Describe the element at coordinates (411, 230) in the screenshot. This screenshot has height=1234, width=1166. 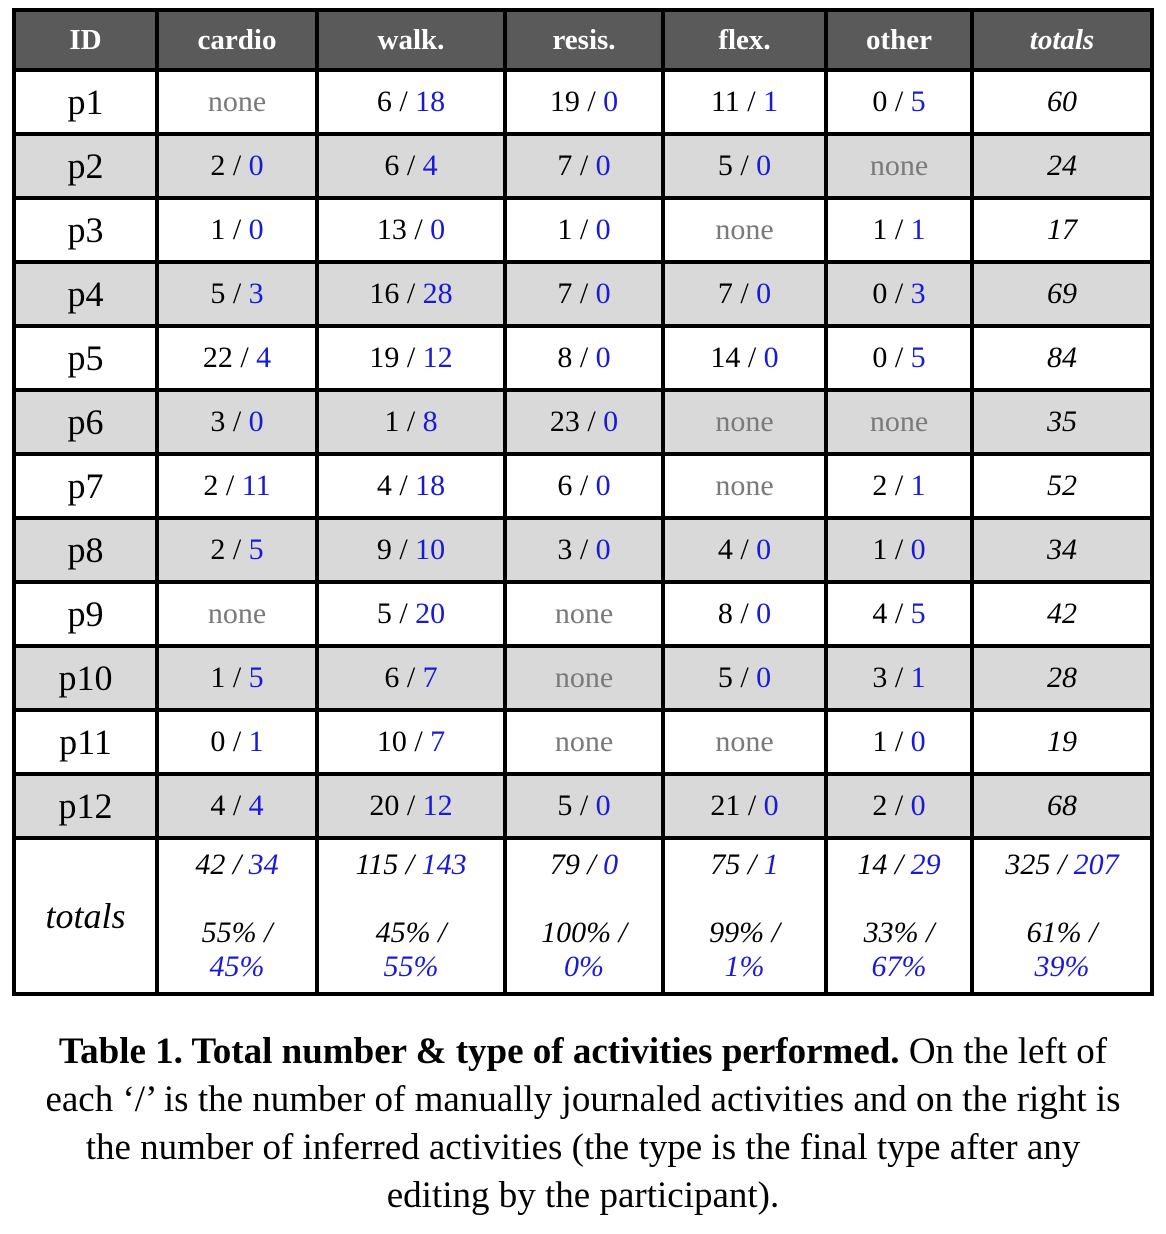
I see `cell: 13 / 0` at that location.